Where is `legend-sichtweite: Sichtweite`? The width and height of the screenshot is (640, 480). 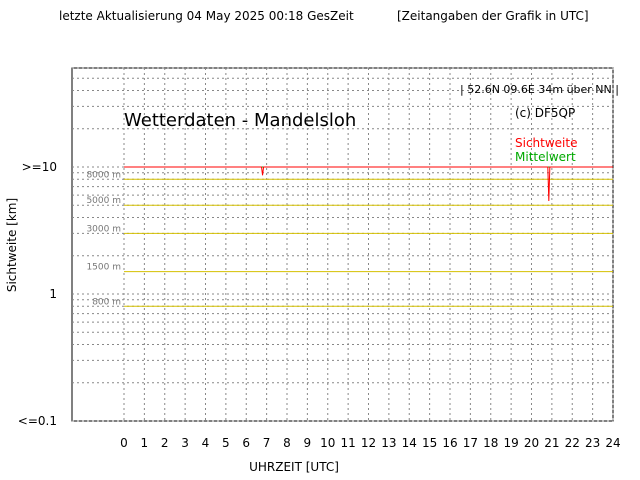
legend-sichtweite: Sichtweite is located at coordinates (546, 143).